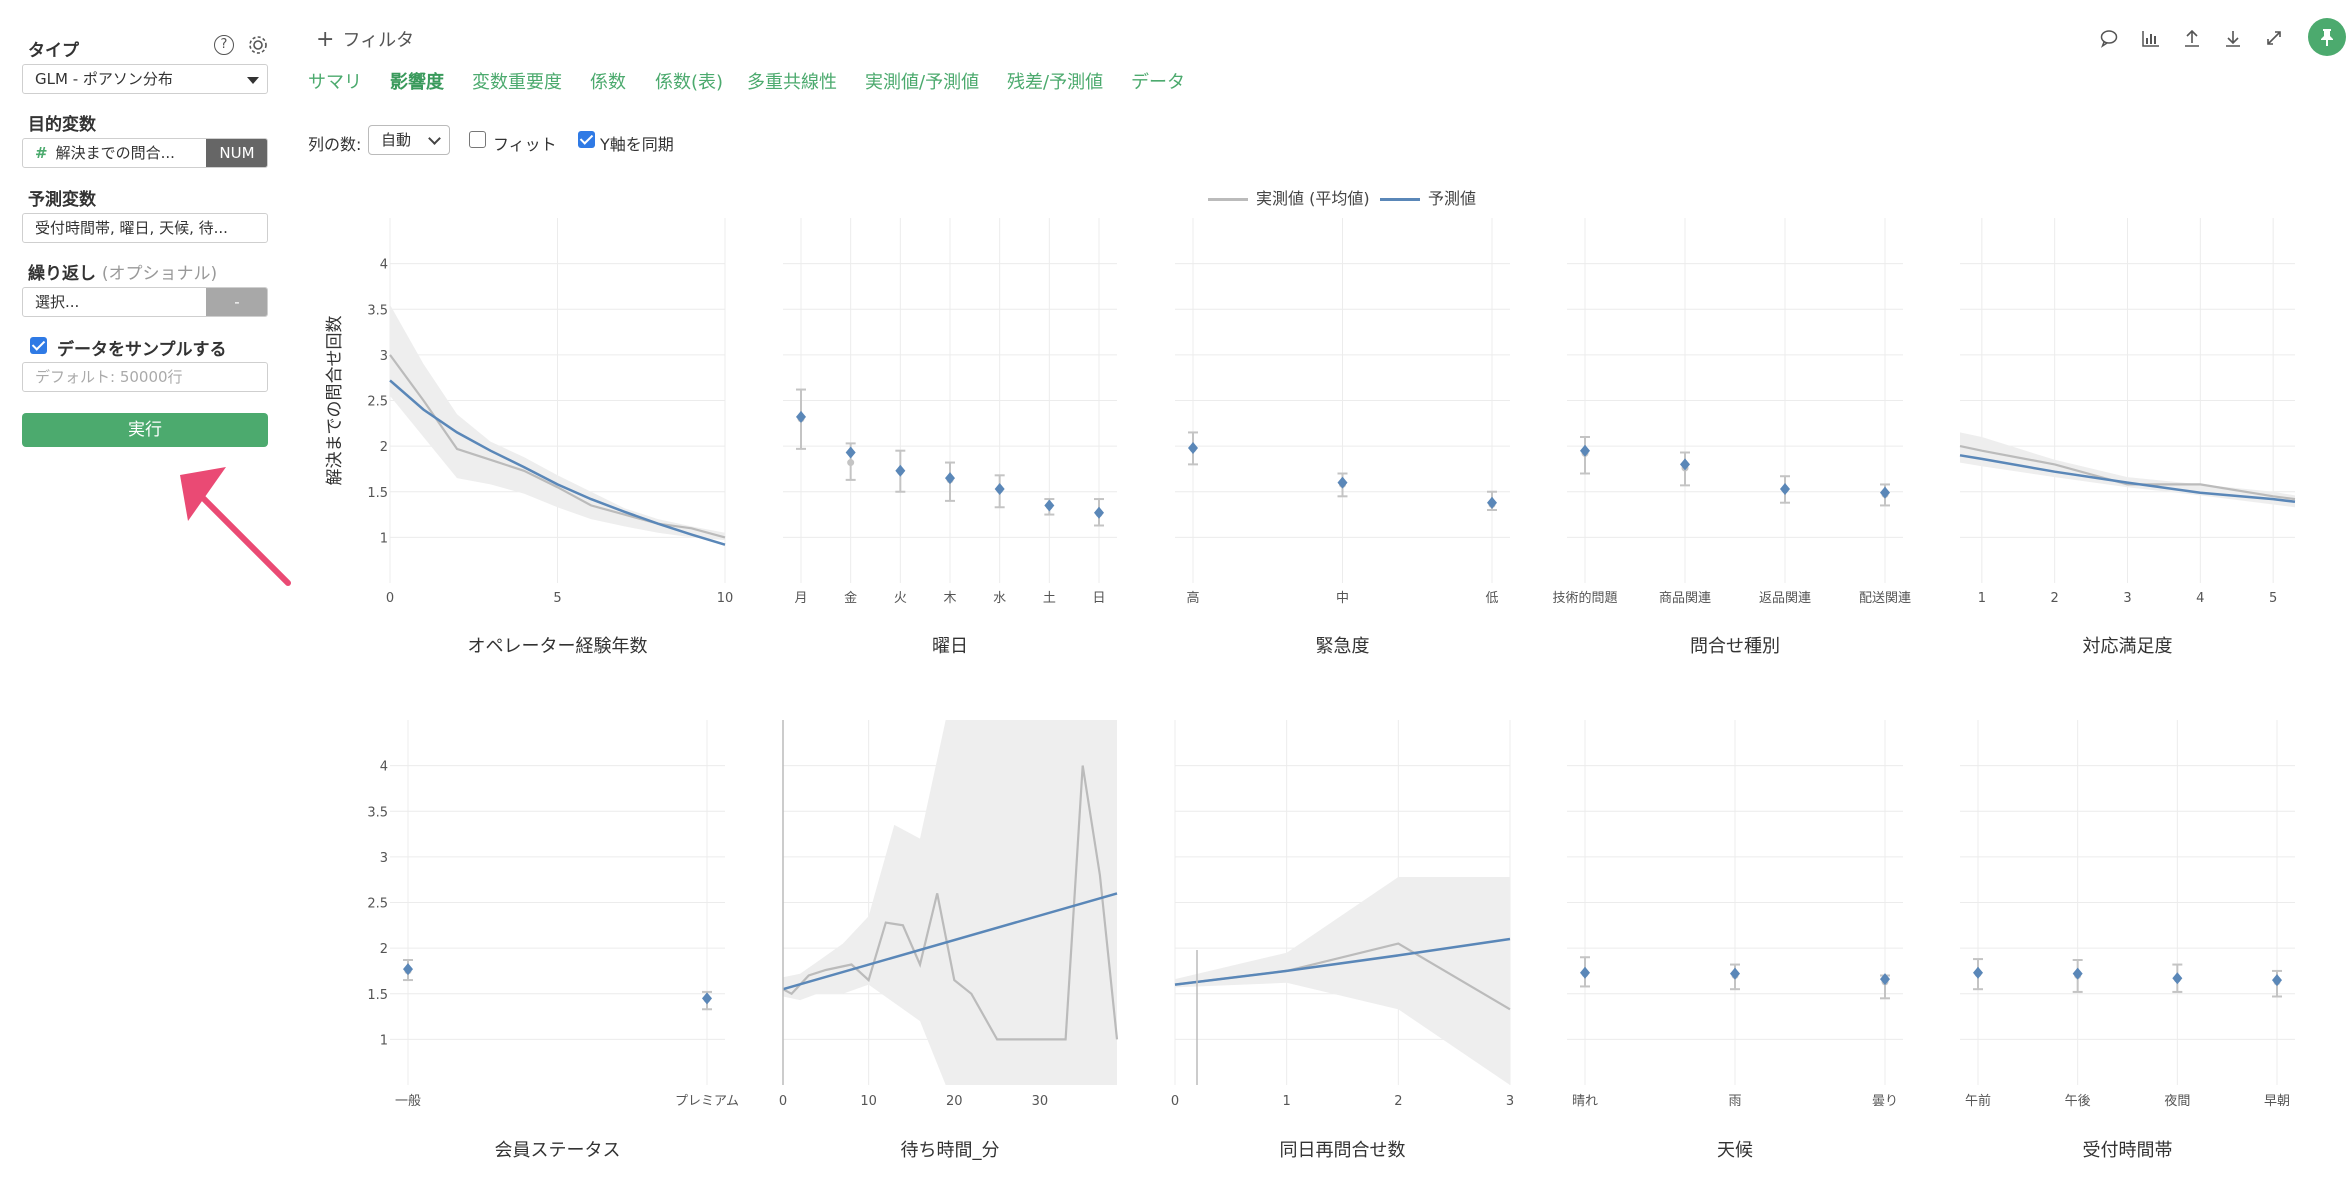  Describe the element at coordinates (922, 82) in the screenshot. I see `tab-actual-pred: 実測値/予測値` at that location.